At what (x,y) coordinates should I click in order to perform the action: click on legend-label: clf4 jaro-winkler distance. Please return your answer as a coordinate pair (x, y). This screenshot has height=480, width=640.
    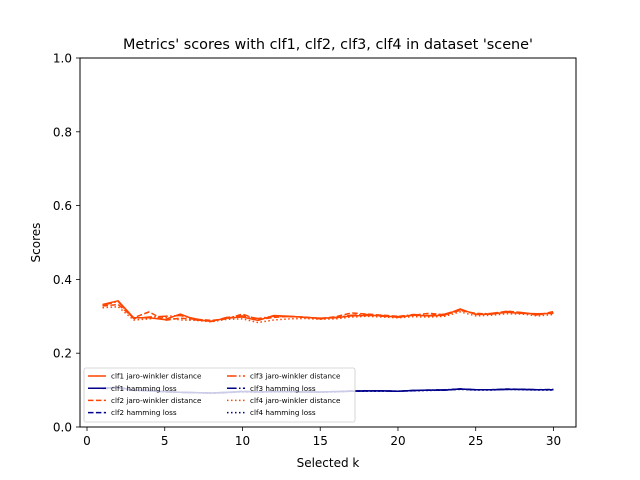
    Looking at the image, I should click on (295, 400).